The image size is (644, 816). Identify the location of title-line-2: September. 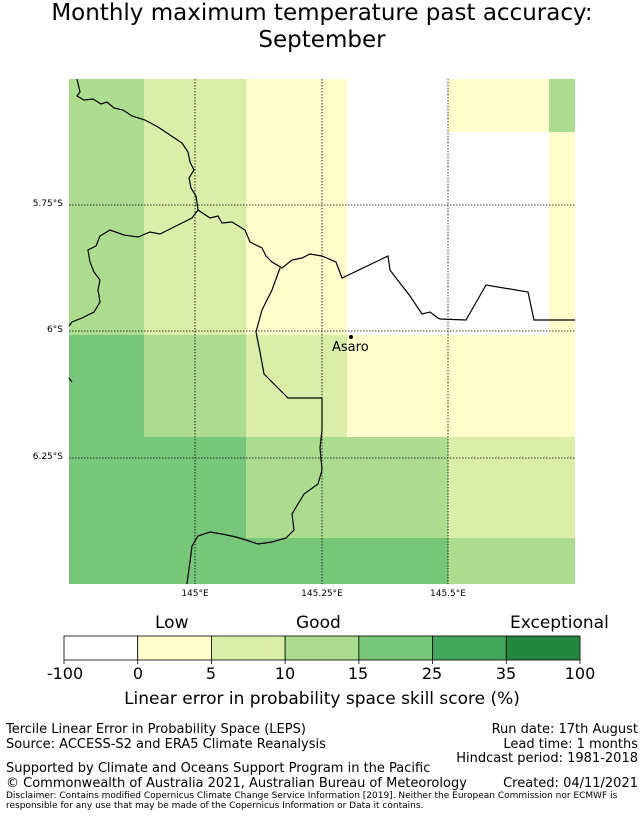
(322, 40).